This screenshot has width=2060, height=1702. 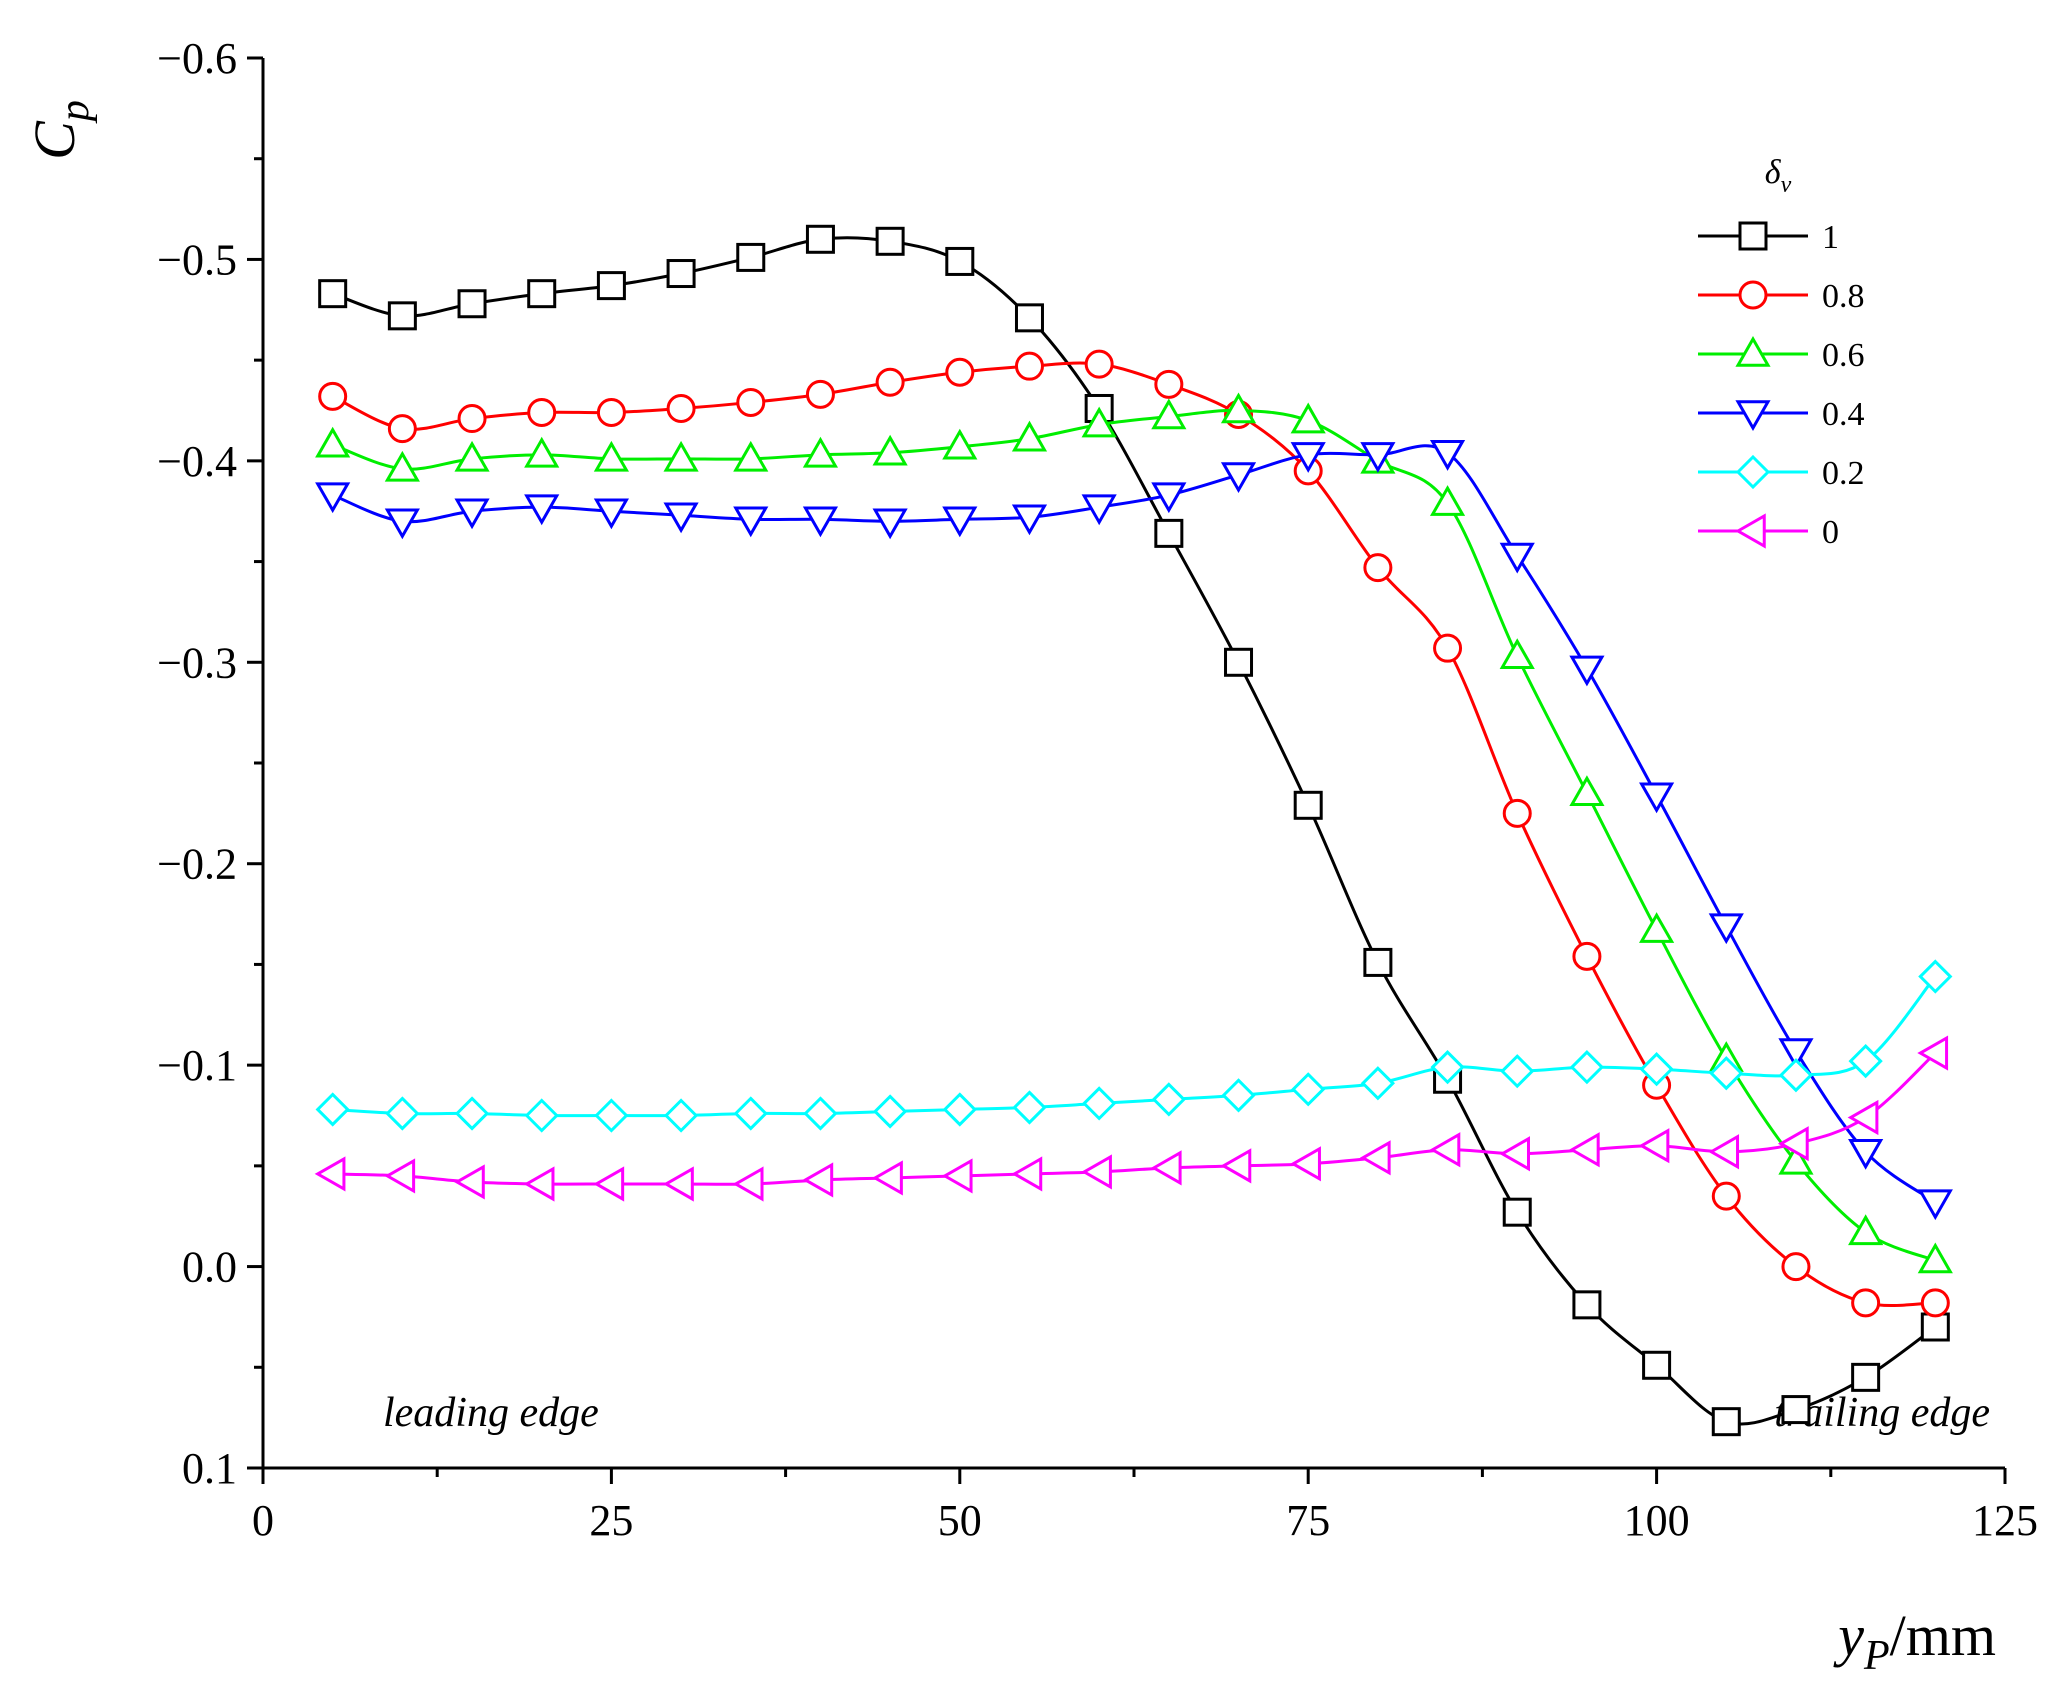 I want to click on y-tick-label: −0.6, so click(x=197, y=58).